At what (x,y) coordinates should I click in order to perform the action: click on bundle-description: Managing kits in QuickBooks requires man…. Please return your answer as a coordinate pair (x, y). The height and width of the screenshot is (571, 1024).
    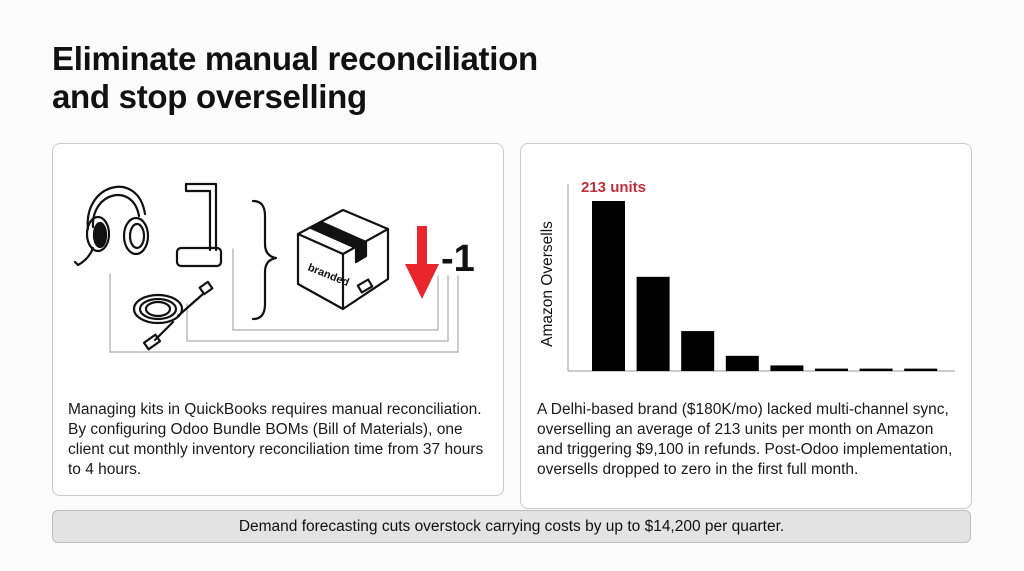
    Looking at the image, I should click on (276, 439).